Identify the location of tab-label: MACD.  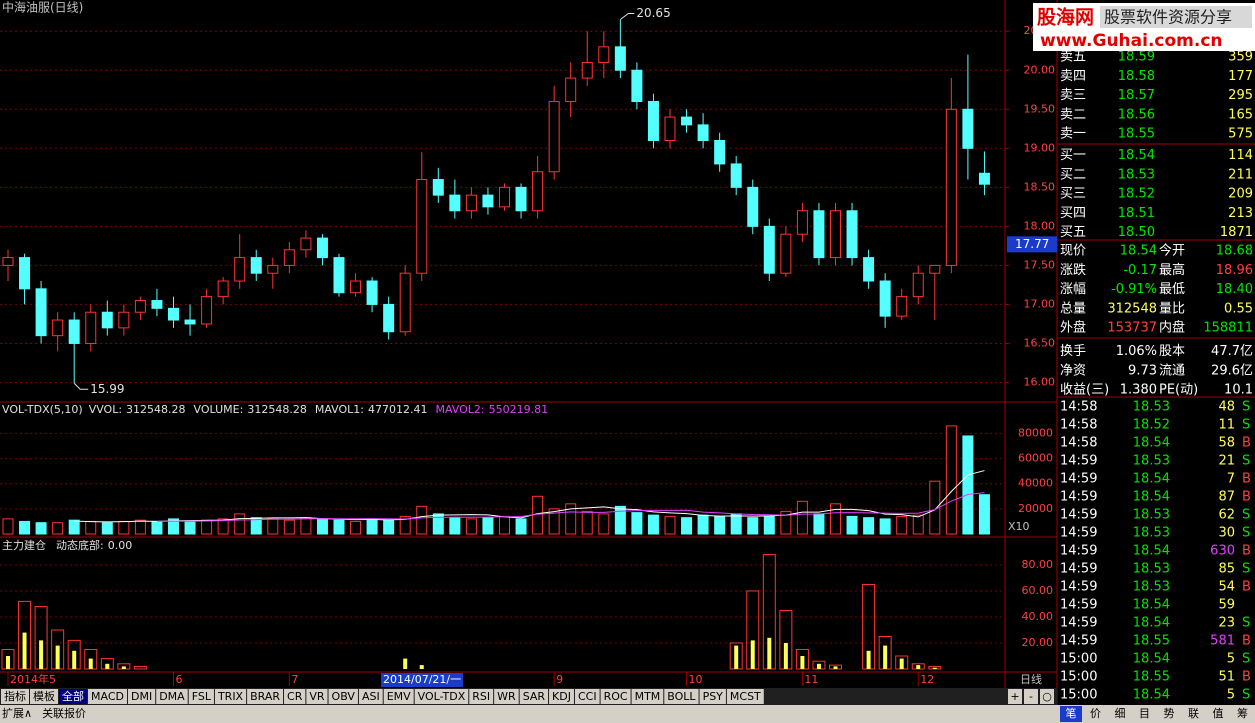
(107, 696).